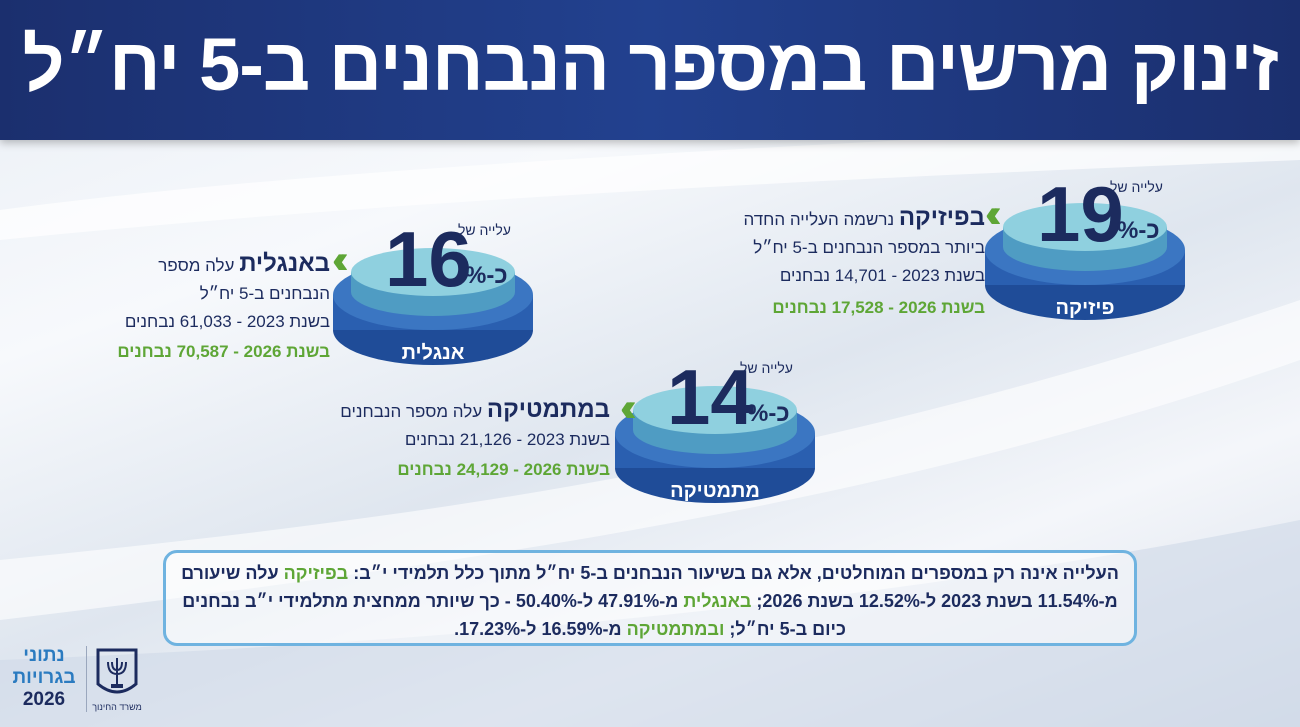  What do you see at coordinates (117, 707) in the screenshot?
I see `ministry: משרד החינוך` at bounding box center [117, 707].